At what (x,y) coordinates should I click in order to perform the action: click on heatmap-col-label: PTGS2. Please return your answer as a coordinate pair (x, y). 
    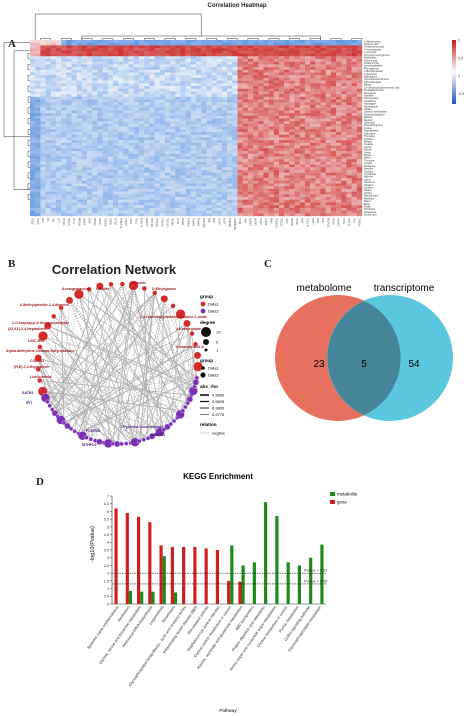
    Looking at the image, I should click on (95, 221).